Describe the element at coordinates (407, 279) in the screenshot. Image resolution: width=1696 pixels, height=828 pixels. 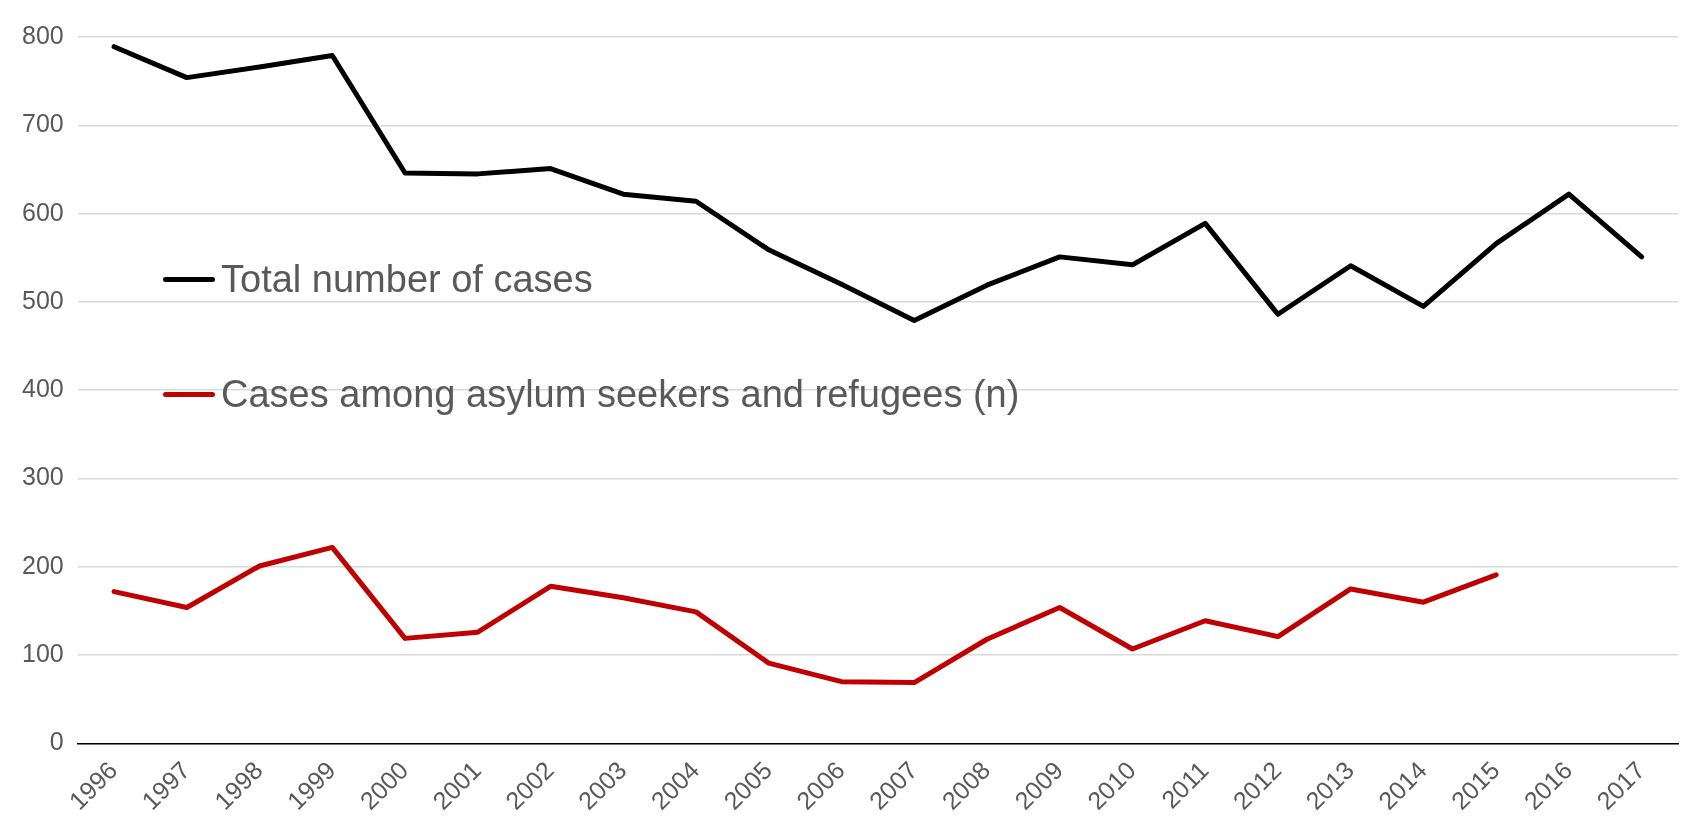
I see `legend-label: Total number of cases` at that location.